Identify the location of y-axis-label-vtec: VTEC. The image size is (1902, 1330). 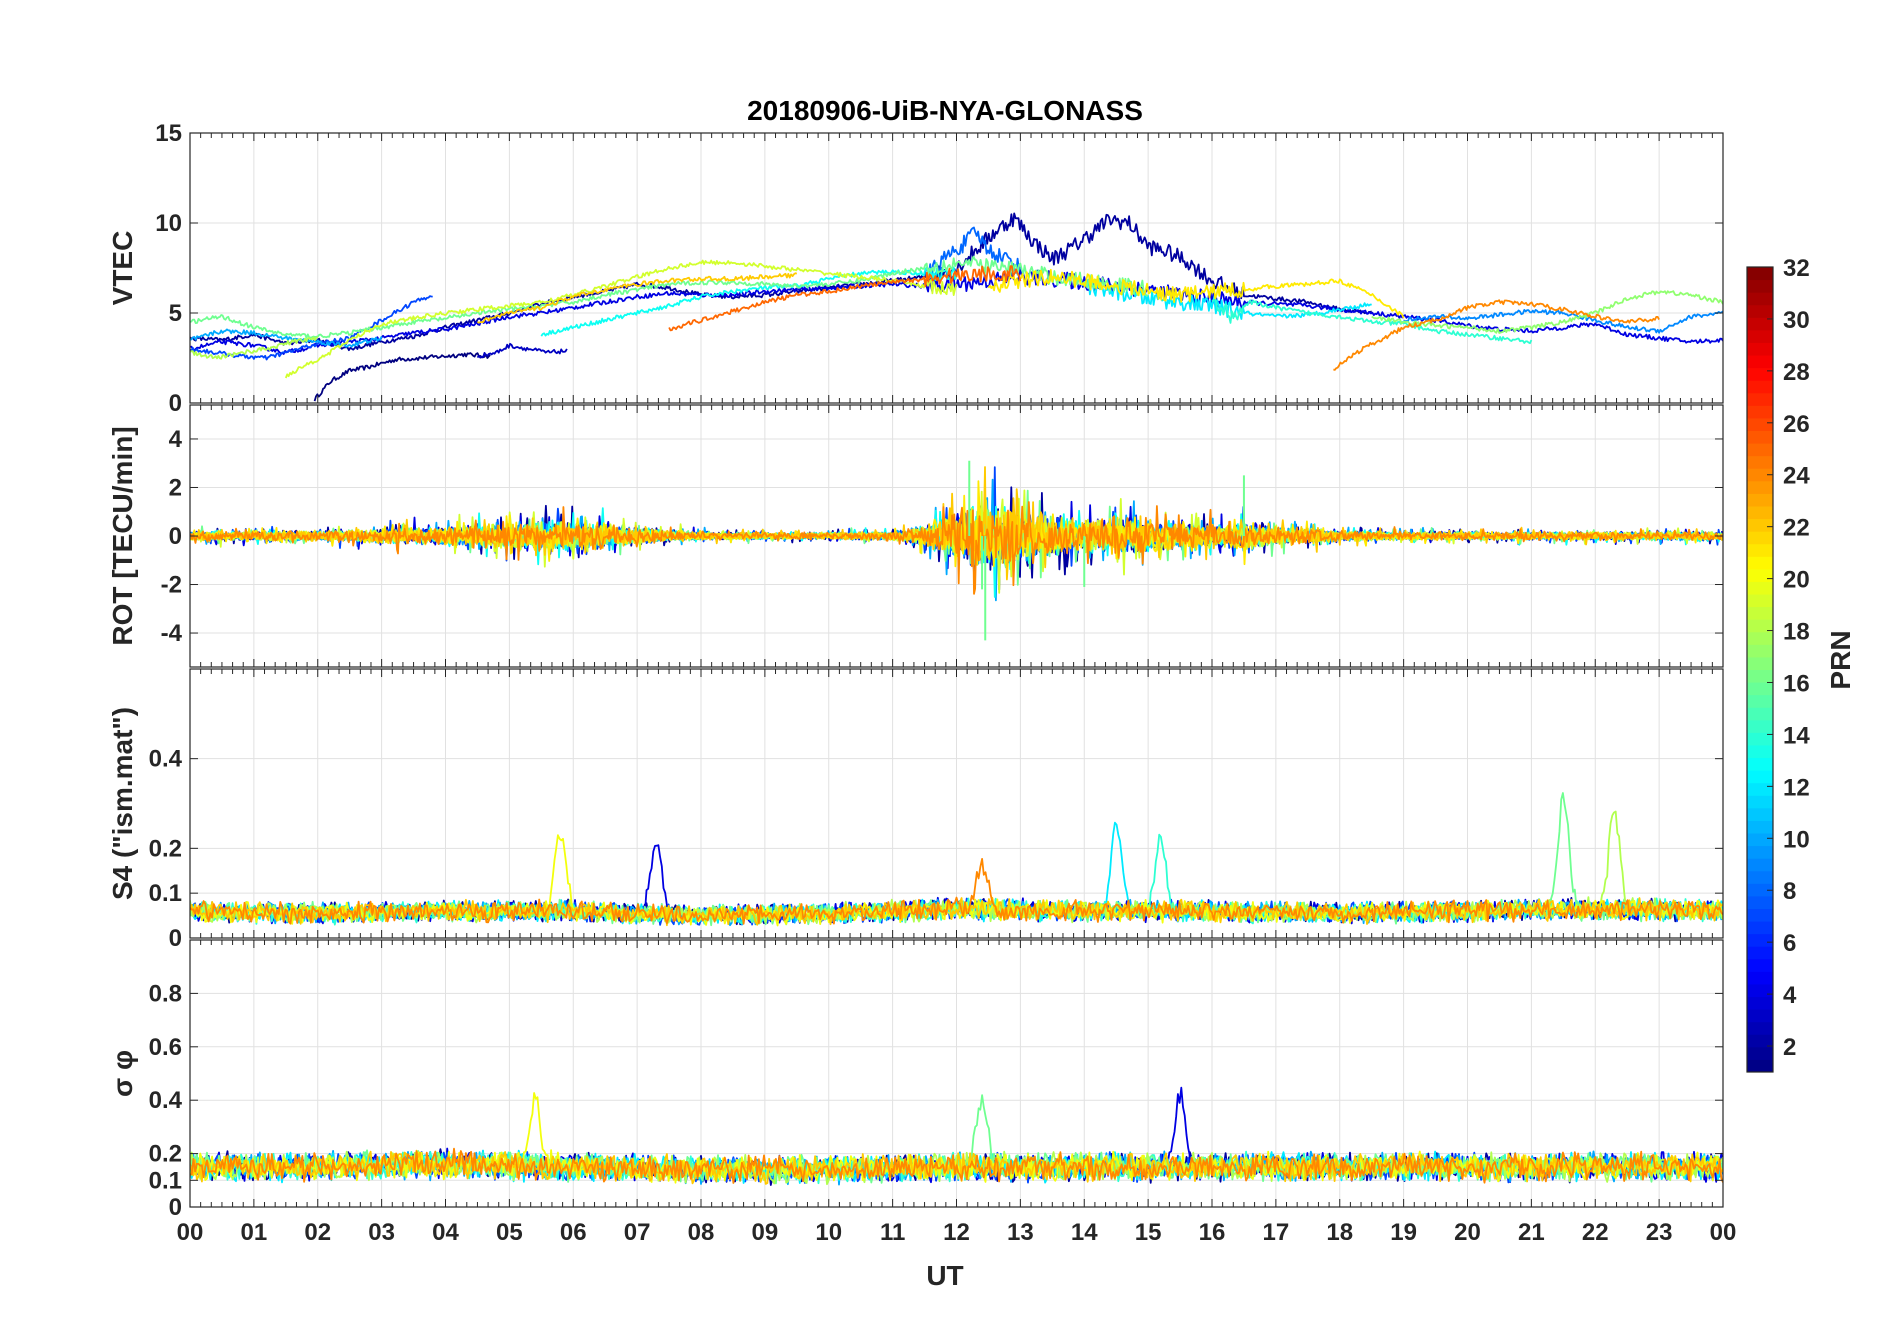
(122, 268).